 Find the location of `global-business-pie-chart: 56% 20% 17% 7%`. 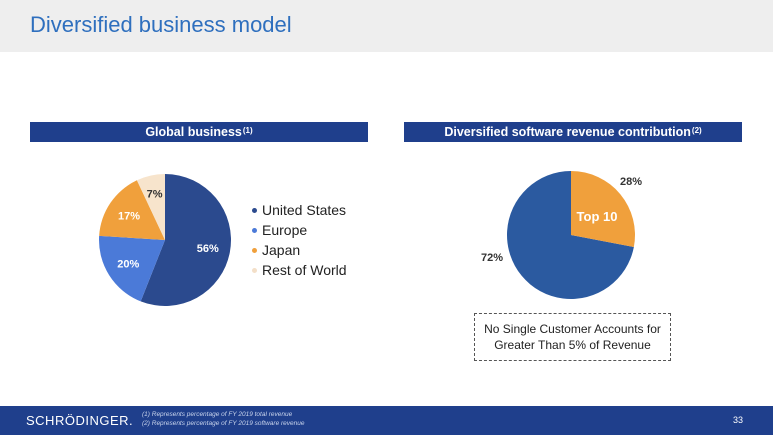

global-business-pie-chart: 56% 20% 17% 7% is located at coordinates (165, 240).